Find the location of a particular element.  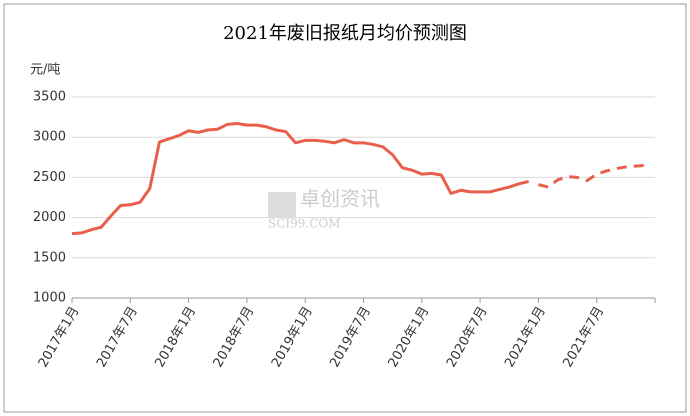

y-axis-label: 元/吨 is located at coordinates (45, 70).